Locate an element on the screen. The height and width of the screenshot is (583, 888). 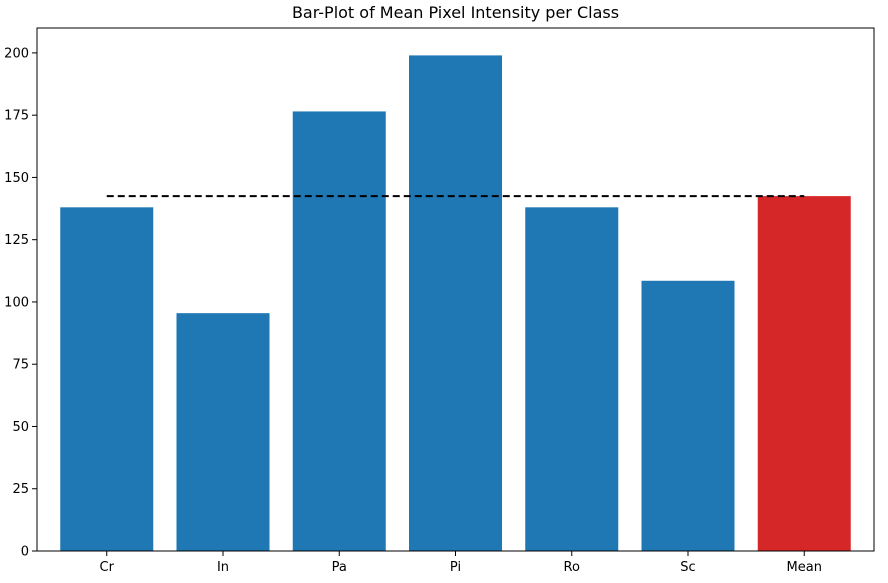
x-tick-label-pi: Pi is located at coordinates (455, 567).